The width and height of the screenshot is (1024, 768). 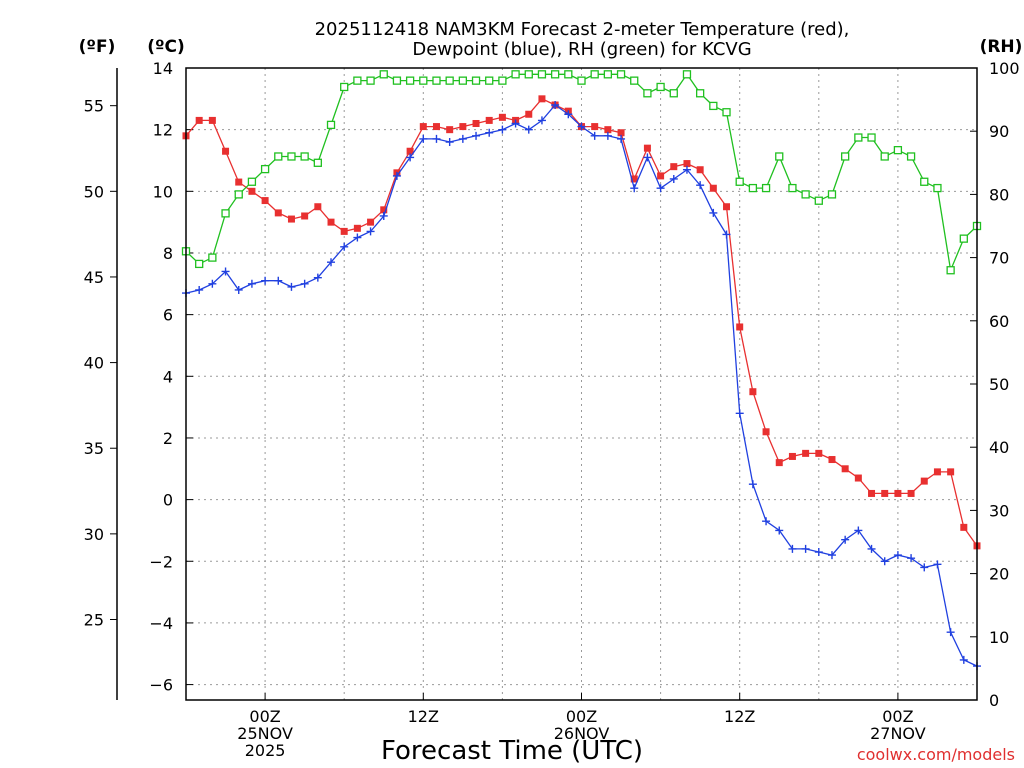 I want to click on rh-tick-label: 70, so click(x=999, y=258).